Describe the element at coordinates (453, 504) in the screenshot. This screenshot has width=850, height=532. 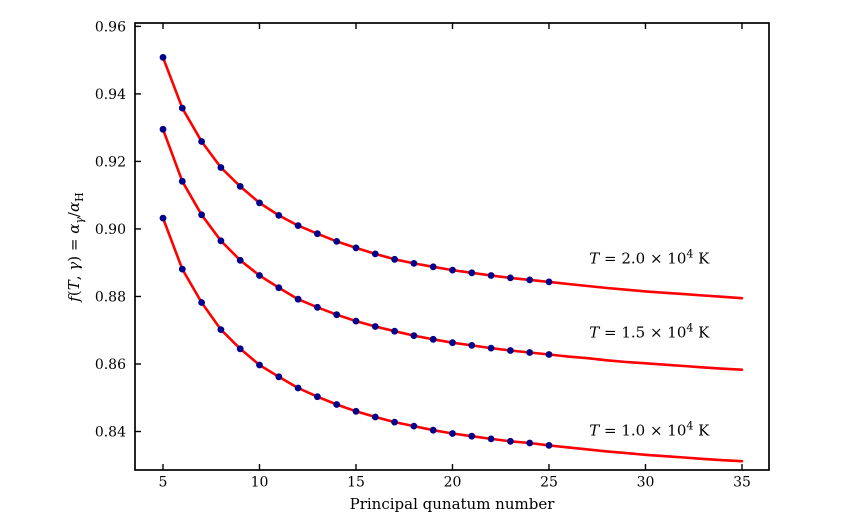
I see `x-axis-label: Principal qunatum number` at that location.